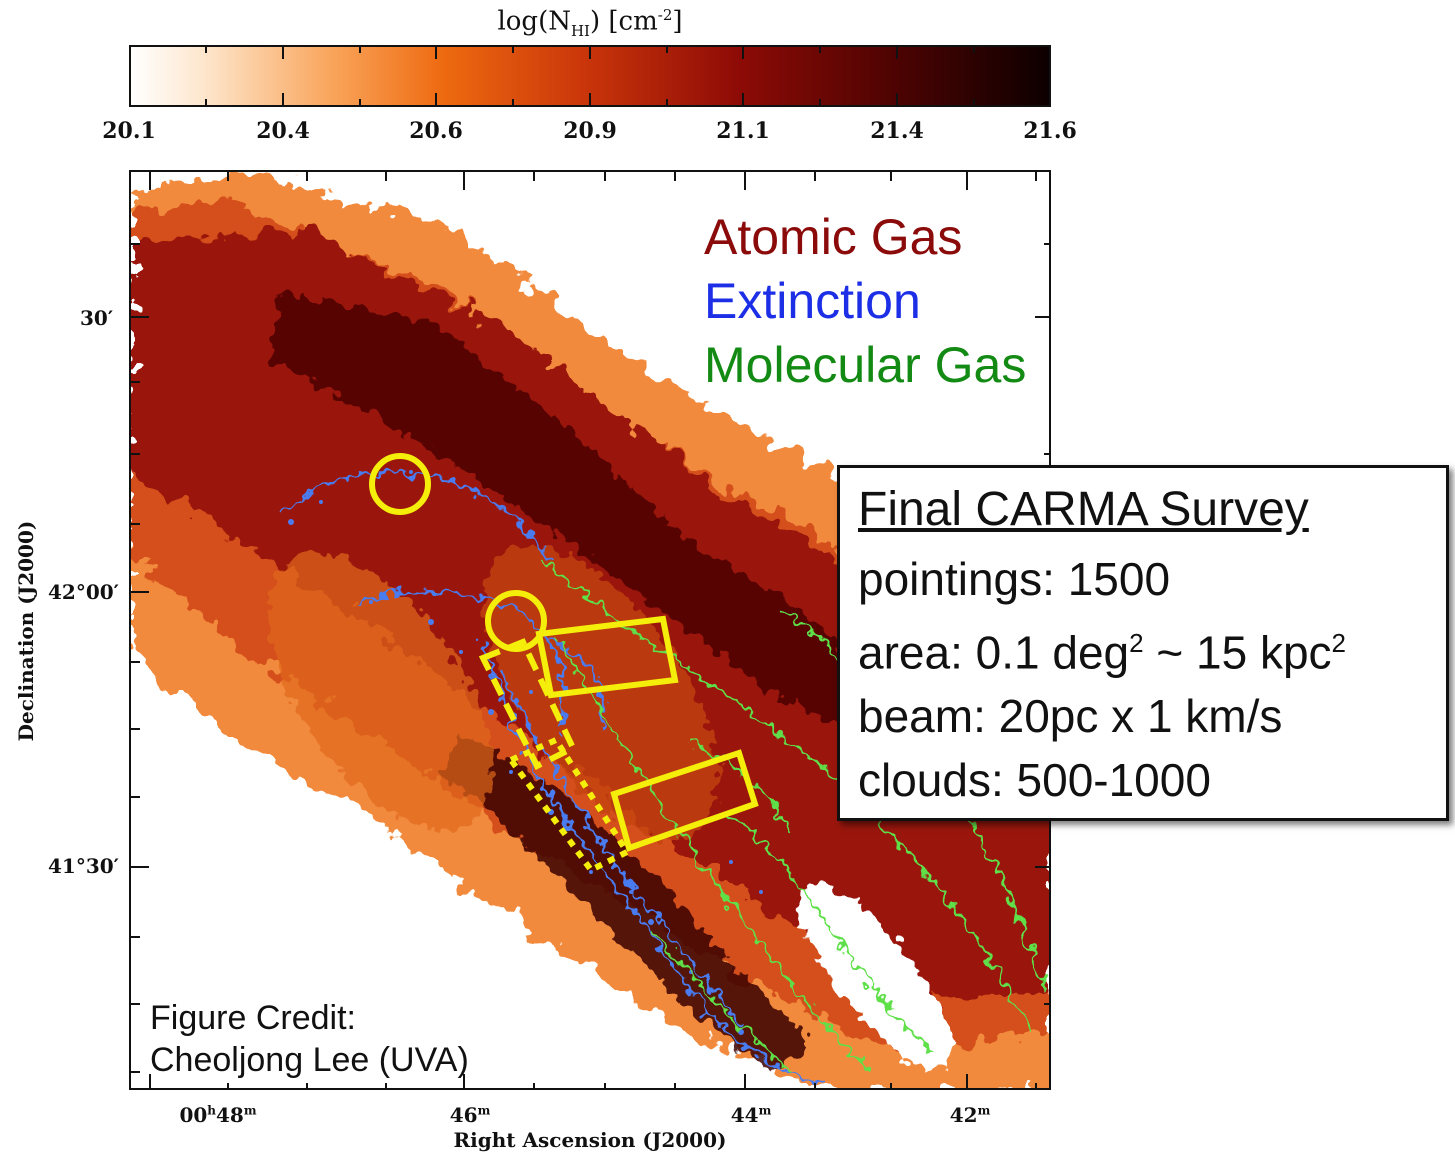 Image resolution: width=1455 pixels, height=1158 pixels. What do you see at coordinates (436, 131) in the screenshot?
I see `colorbar-tick-label: 20.6` at bounding box center [436, 131].